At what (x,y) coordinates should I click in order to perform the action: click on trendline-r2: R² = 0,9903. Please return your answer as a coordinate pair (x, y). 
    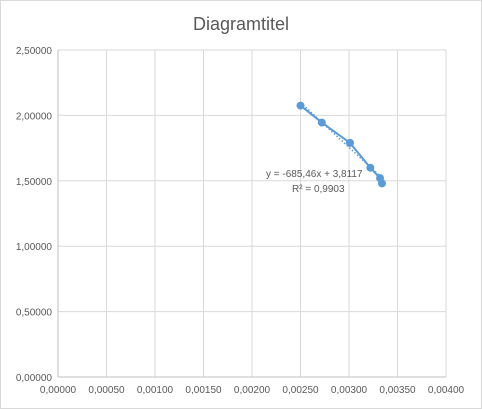
    Looking at the image, I should click on (318, 189).